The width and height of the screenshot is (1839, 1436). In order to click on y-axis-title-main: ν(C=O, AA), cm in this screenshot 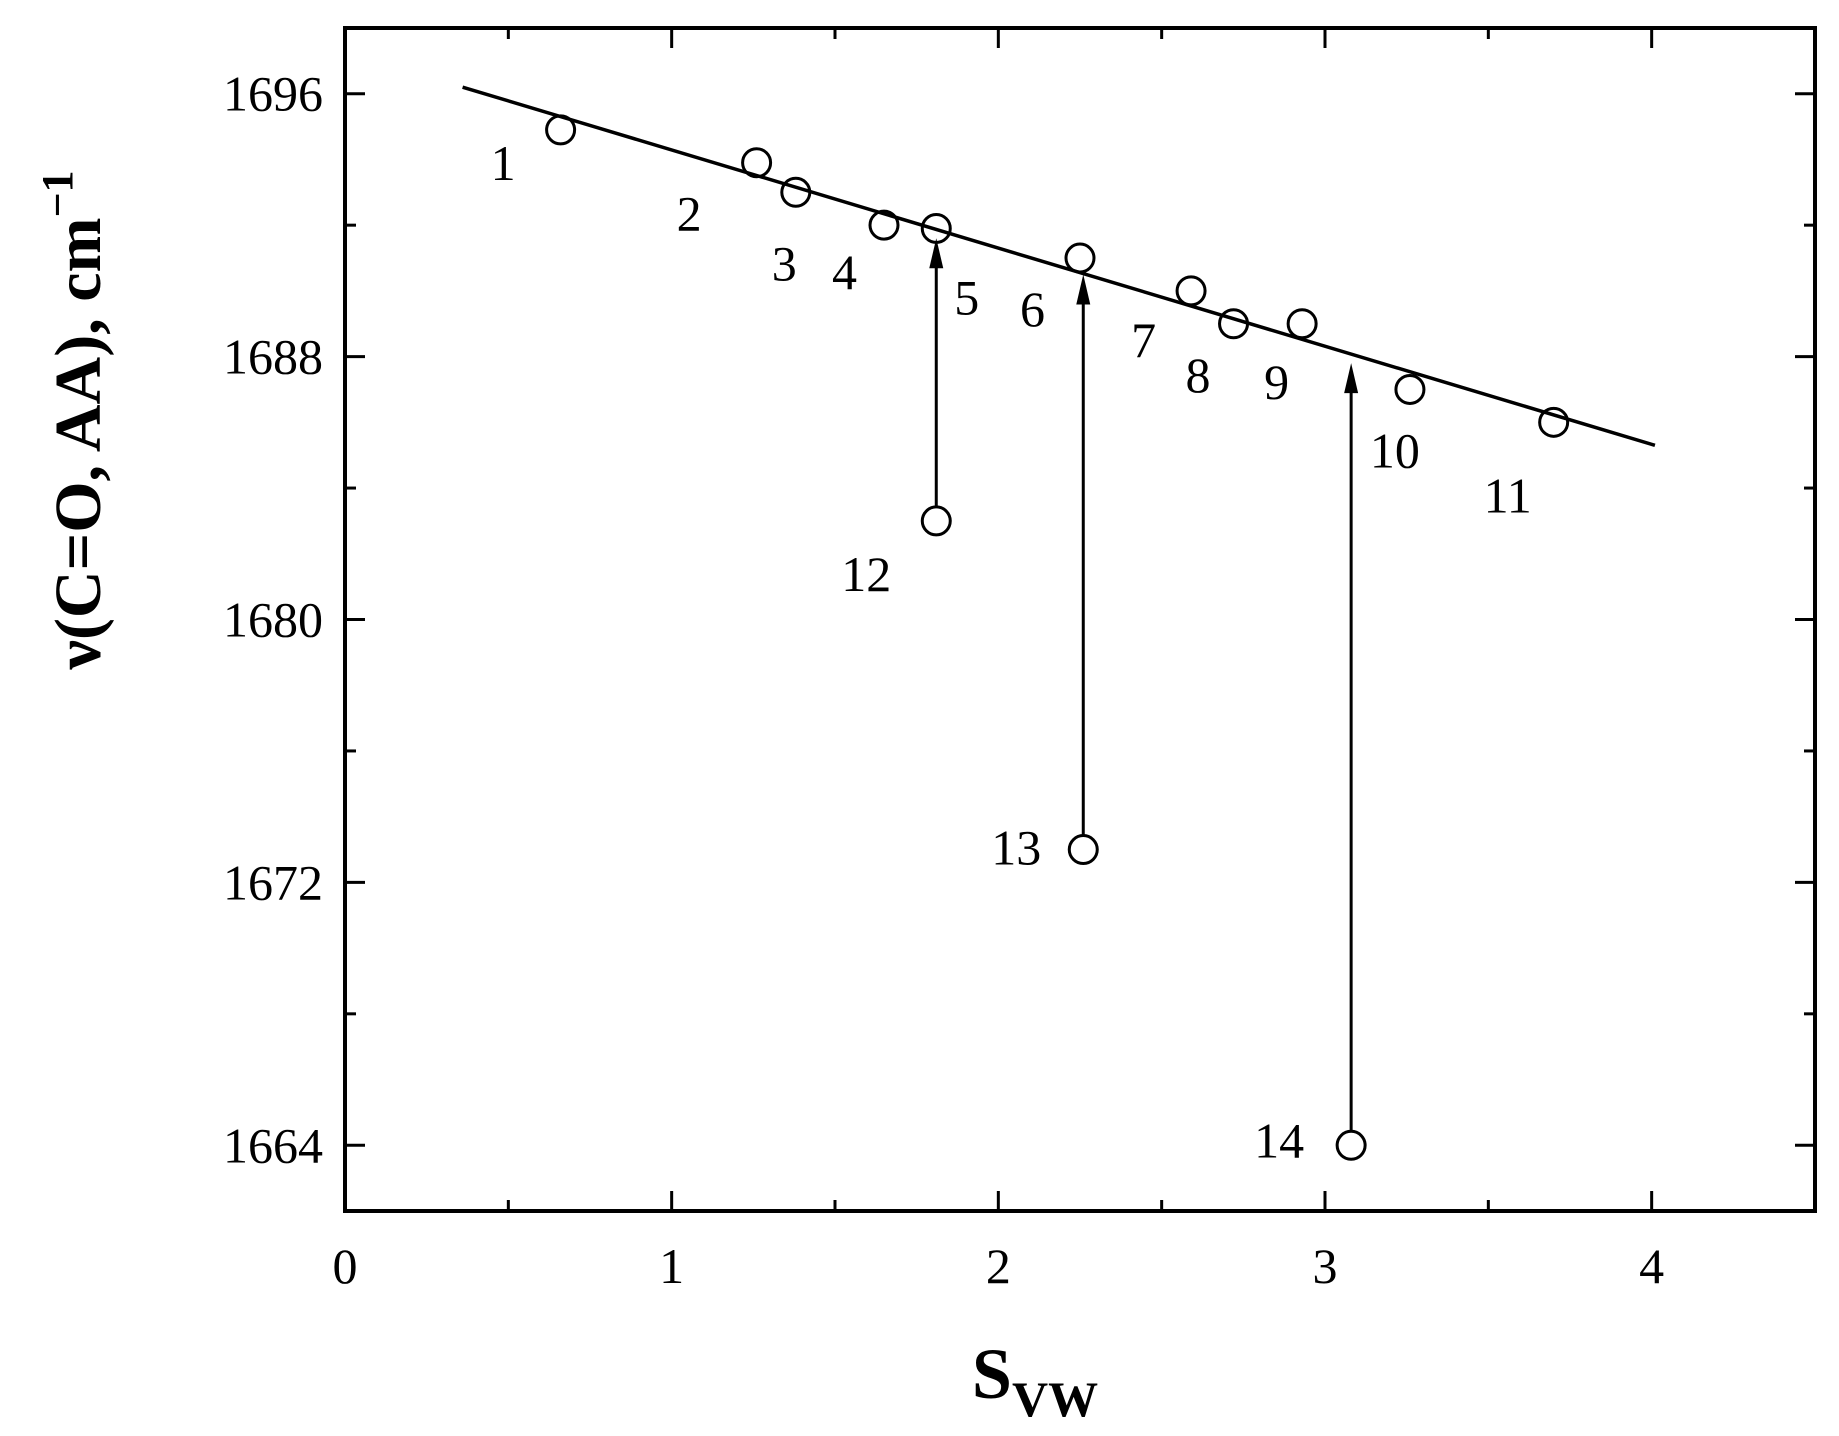, I will do `click(78, 444)`.